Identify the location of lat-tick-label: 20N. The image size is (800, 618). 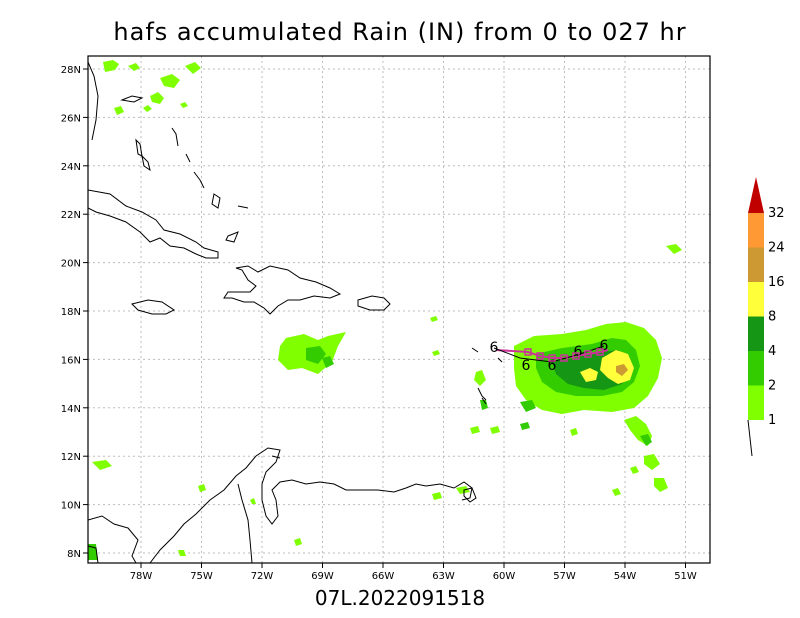
(71, 264).